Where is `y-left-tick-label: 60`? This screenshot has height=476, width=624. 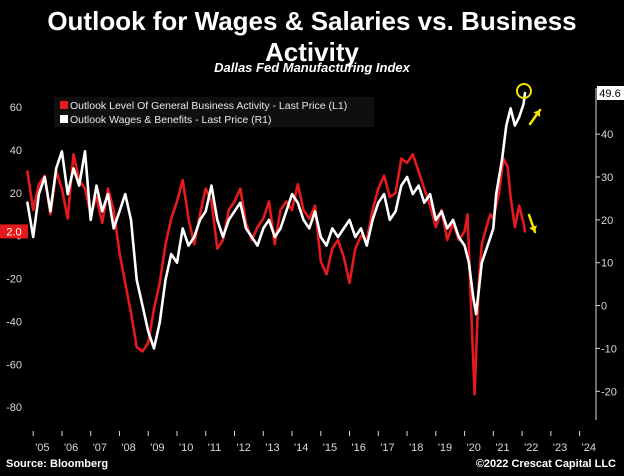 y-left-tick-label: 60 is located at coordinates (16, 108).